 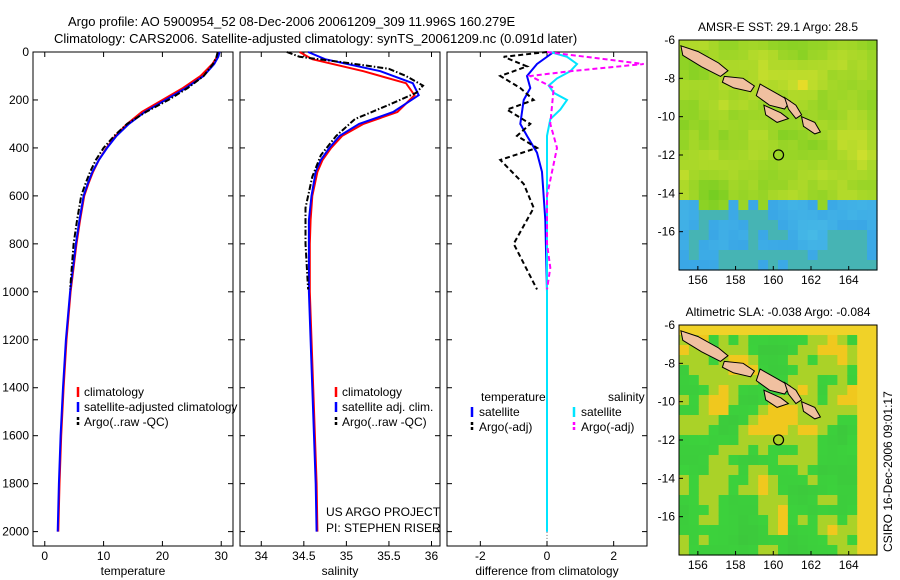 I want to click on x-tick-label: 0, so click(x=44, y=556).